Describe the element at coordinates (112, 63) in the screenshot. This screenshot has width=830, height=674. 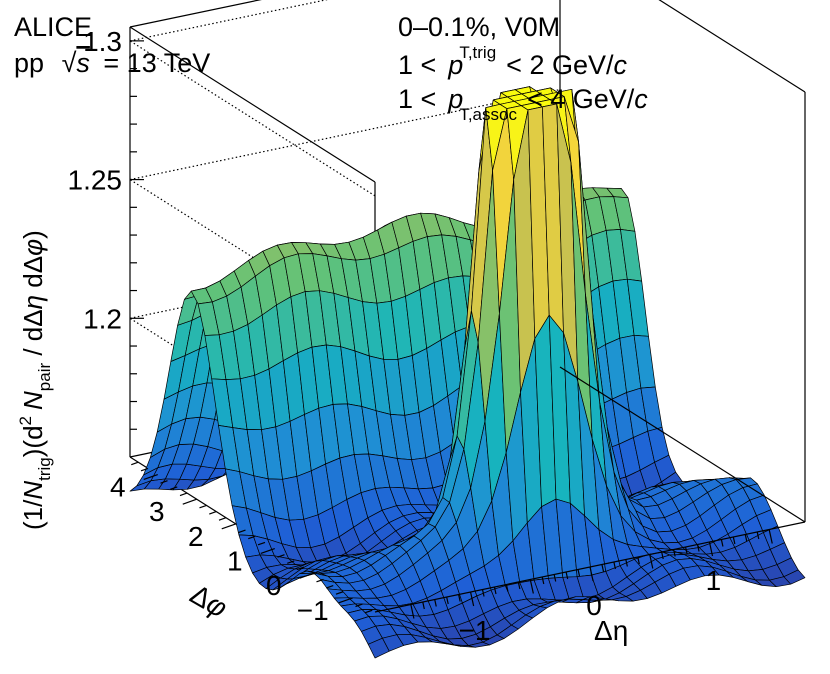
I see `collision-system-label: pp √s = 13 TeV` at that location.